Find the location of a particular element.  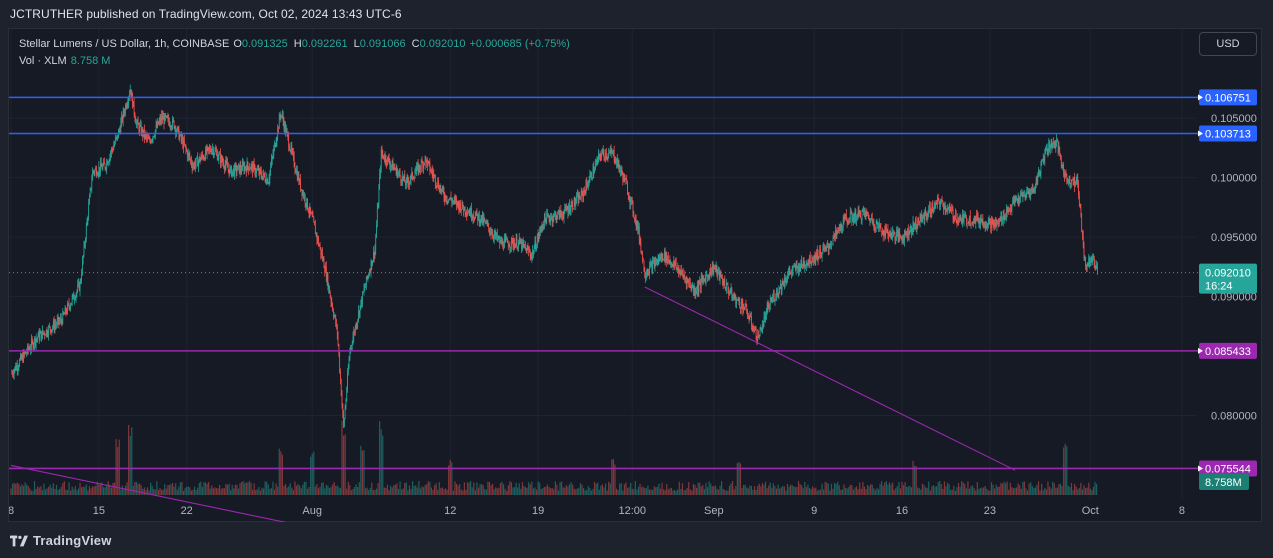

tradingview-logo: TradingView is located at coordinates (61, 540).